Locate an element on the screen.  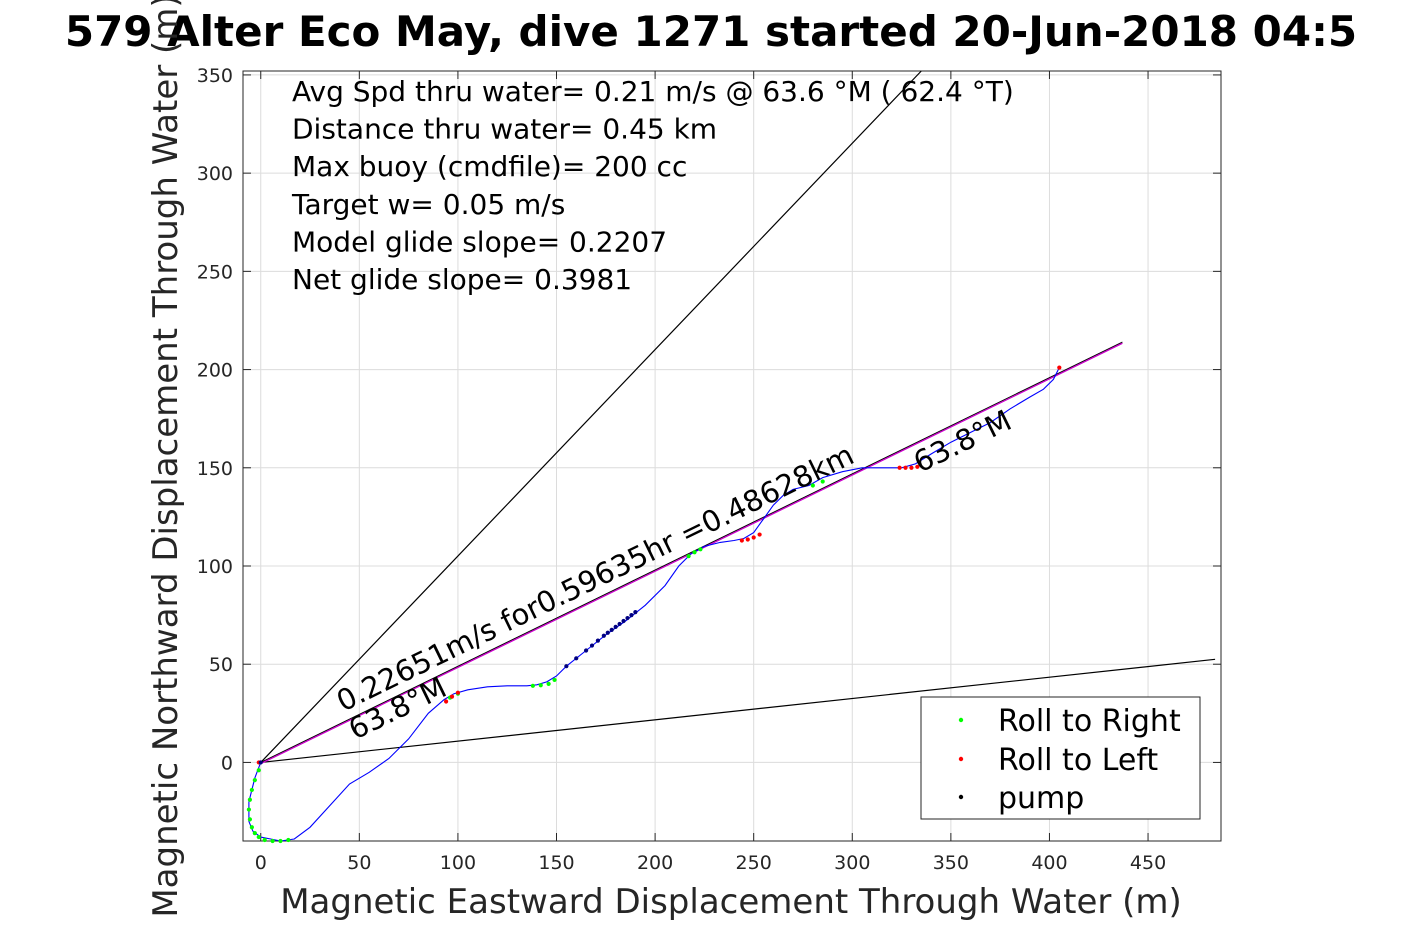
legend-marker-roll-left is located at coordinates (961, 759).